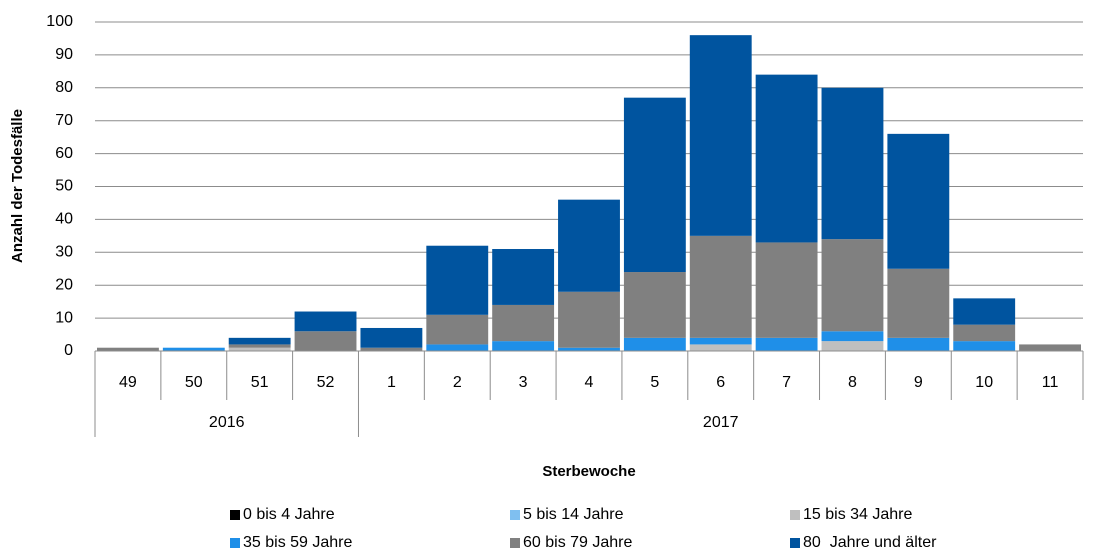  Describe the element at coordinates (64, 317) in the screenshot. I see `y-tick-label: 10` at that location.